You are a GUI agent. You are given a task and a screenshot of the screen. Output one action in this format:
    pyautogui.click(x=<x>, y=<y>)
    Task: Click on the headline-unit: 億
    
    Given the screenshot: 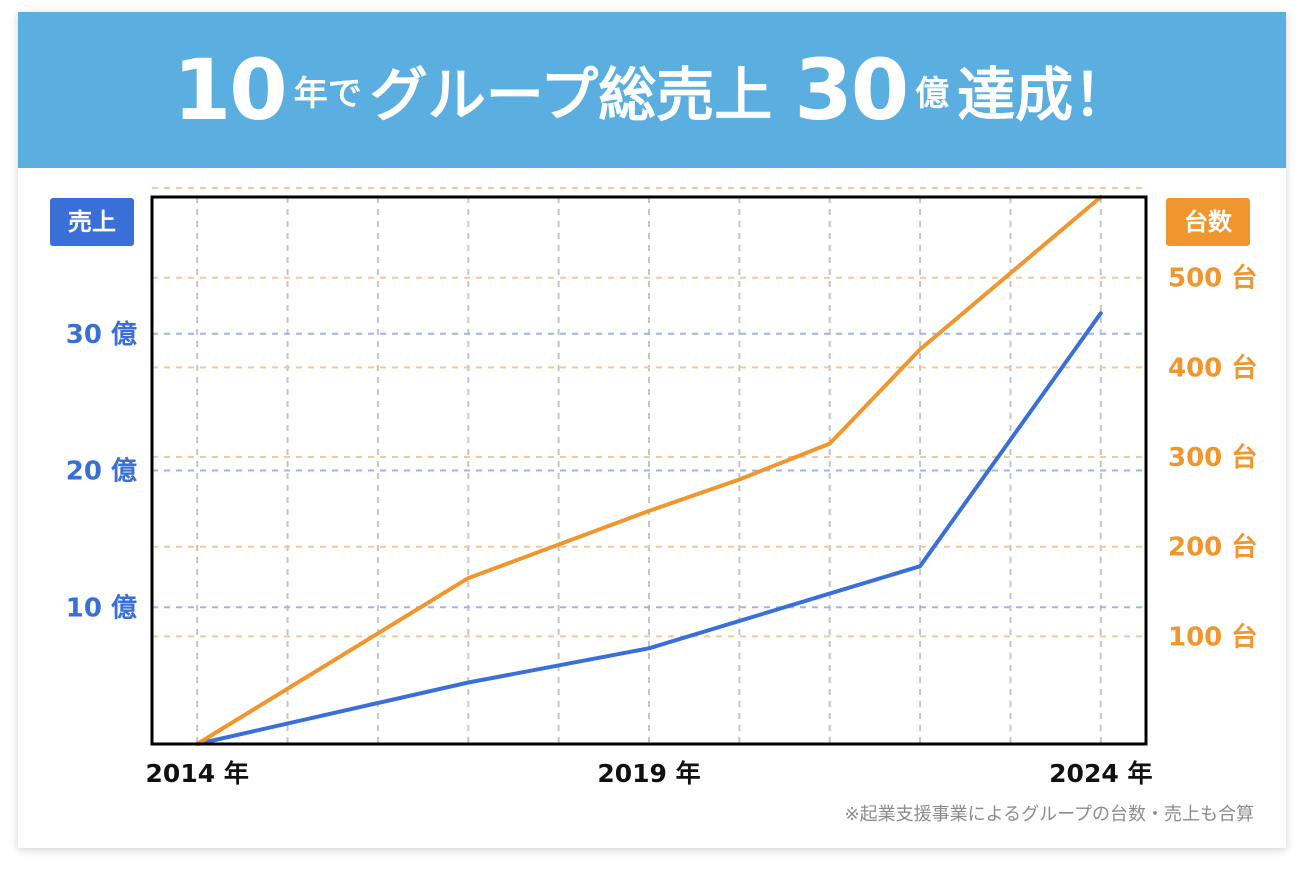 What is the action you would take?
    pyautogui.click(x=932, y=93)
    